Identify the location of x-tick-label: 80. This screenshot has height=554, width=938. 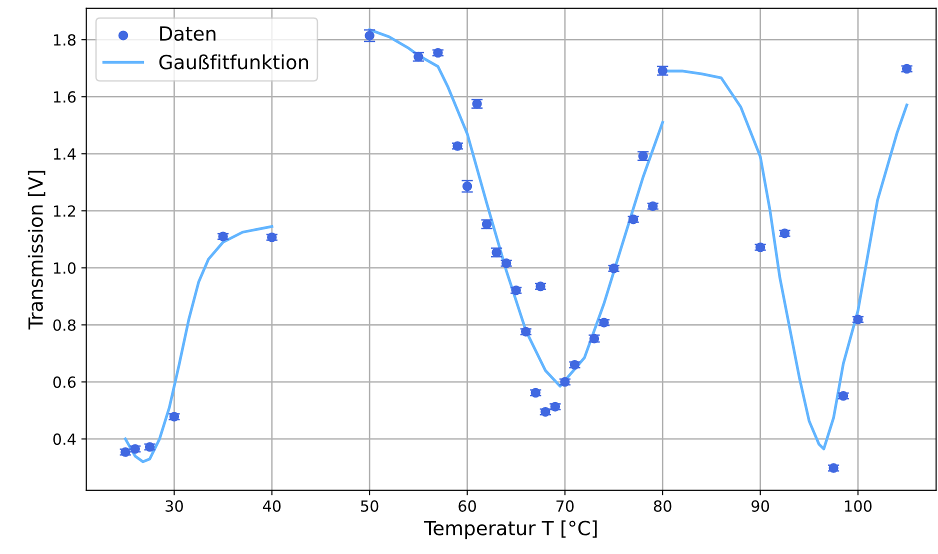
(663, 506).